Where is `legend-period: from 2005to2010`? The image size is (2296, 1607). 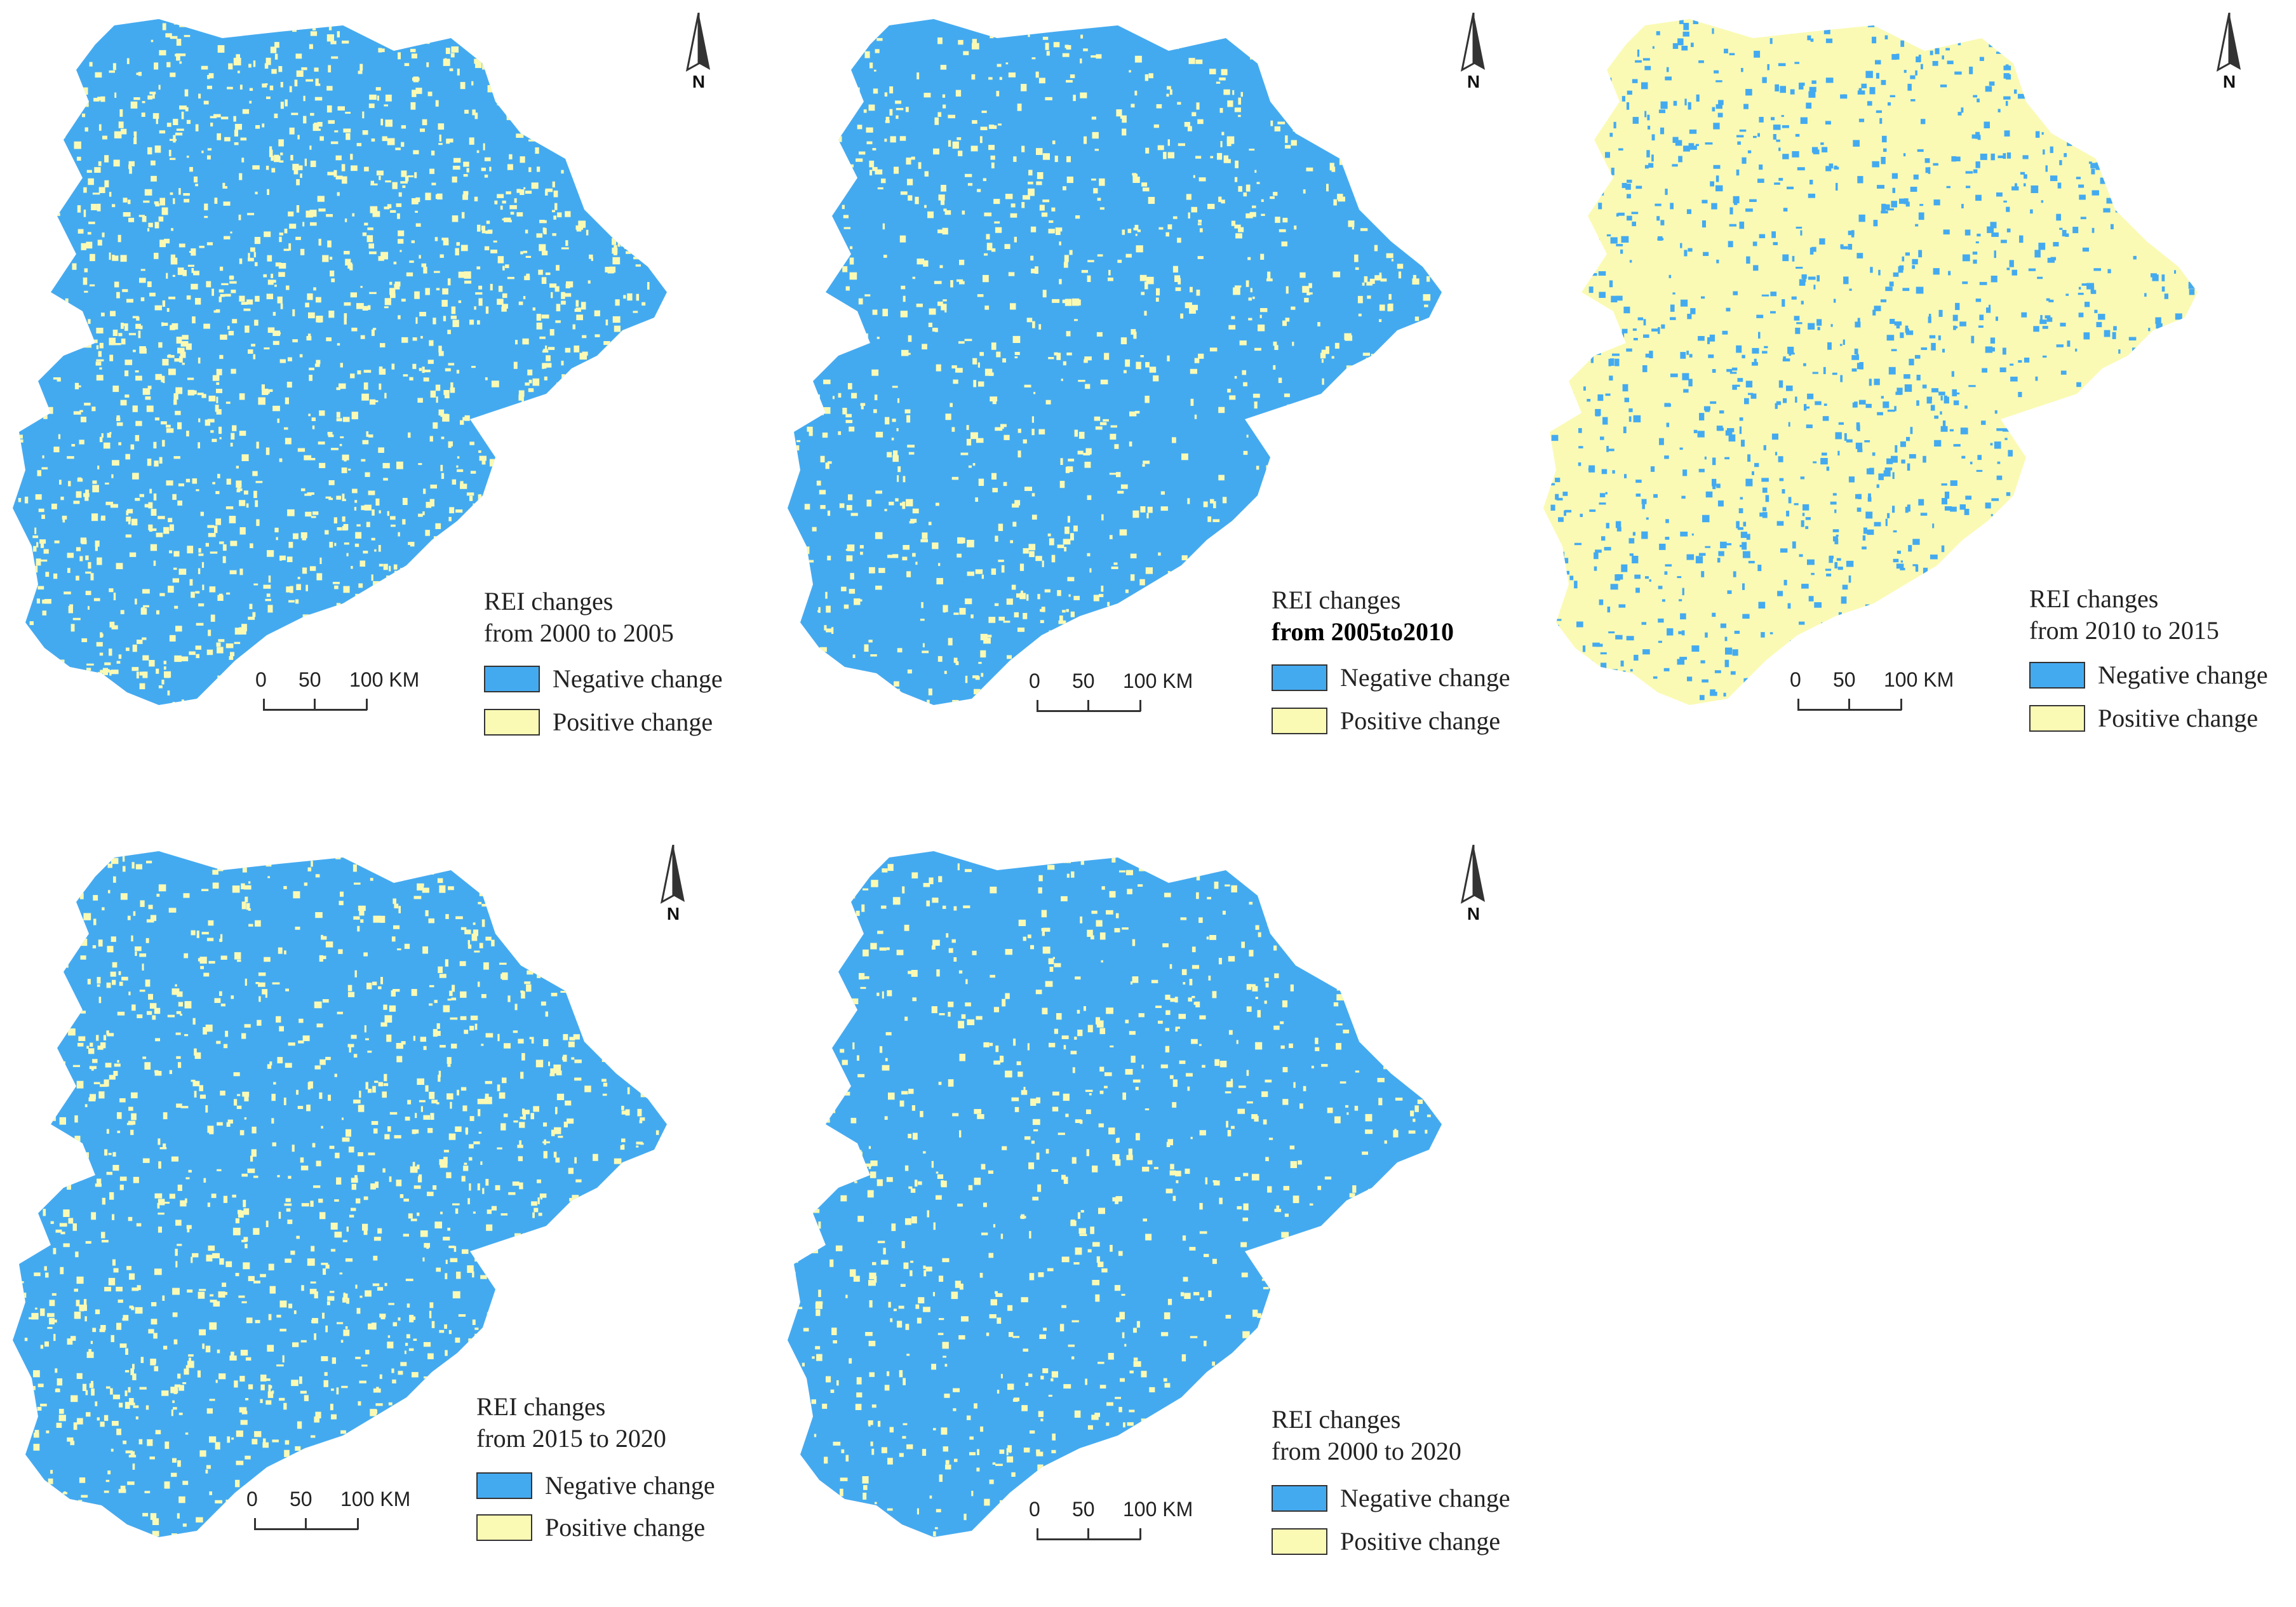 legend-period: from 2005to2010 is located at coordinates (1363, 632).